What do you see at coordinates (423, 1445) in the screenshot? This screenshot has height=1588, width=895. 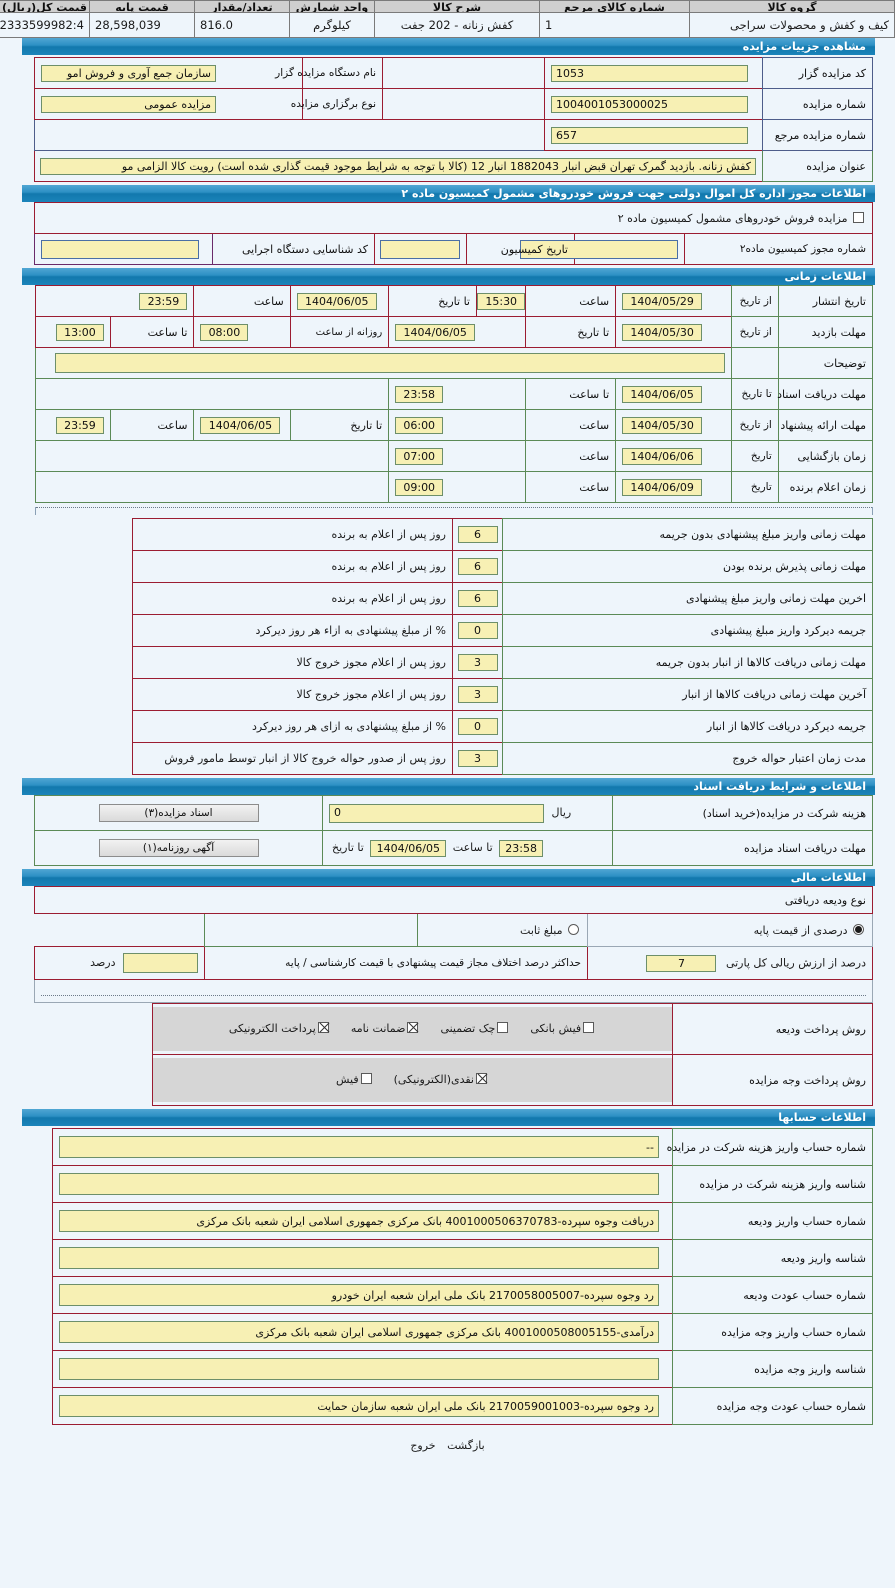 I see `exit-link: خروج` at bounding box center [423, 1445].